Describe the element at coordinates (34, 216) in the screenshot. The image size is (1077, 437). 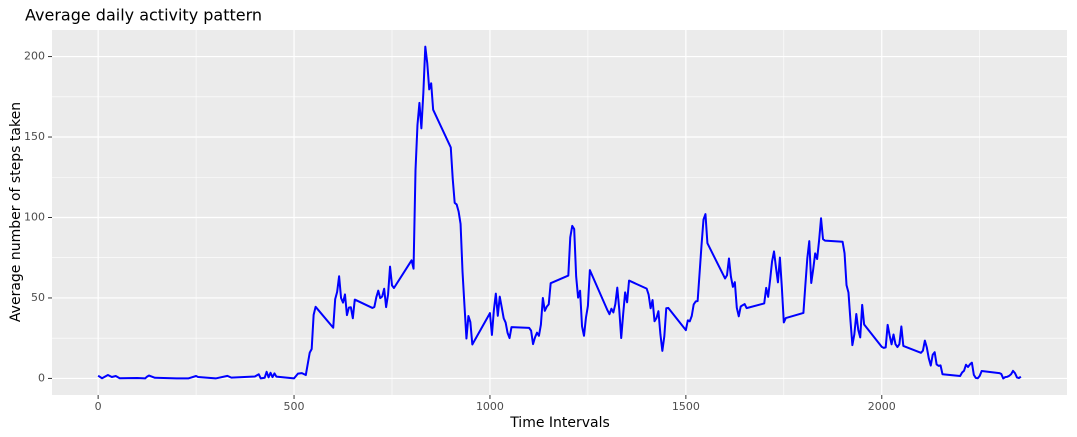
I see `y-tick-label: 100` at that location.